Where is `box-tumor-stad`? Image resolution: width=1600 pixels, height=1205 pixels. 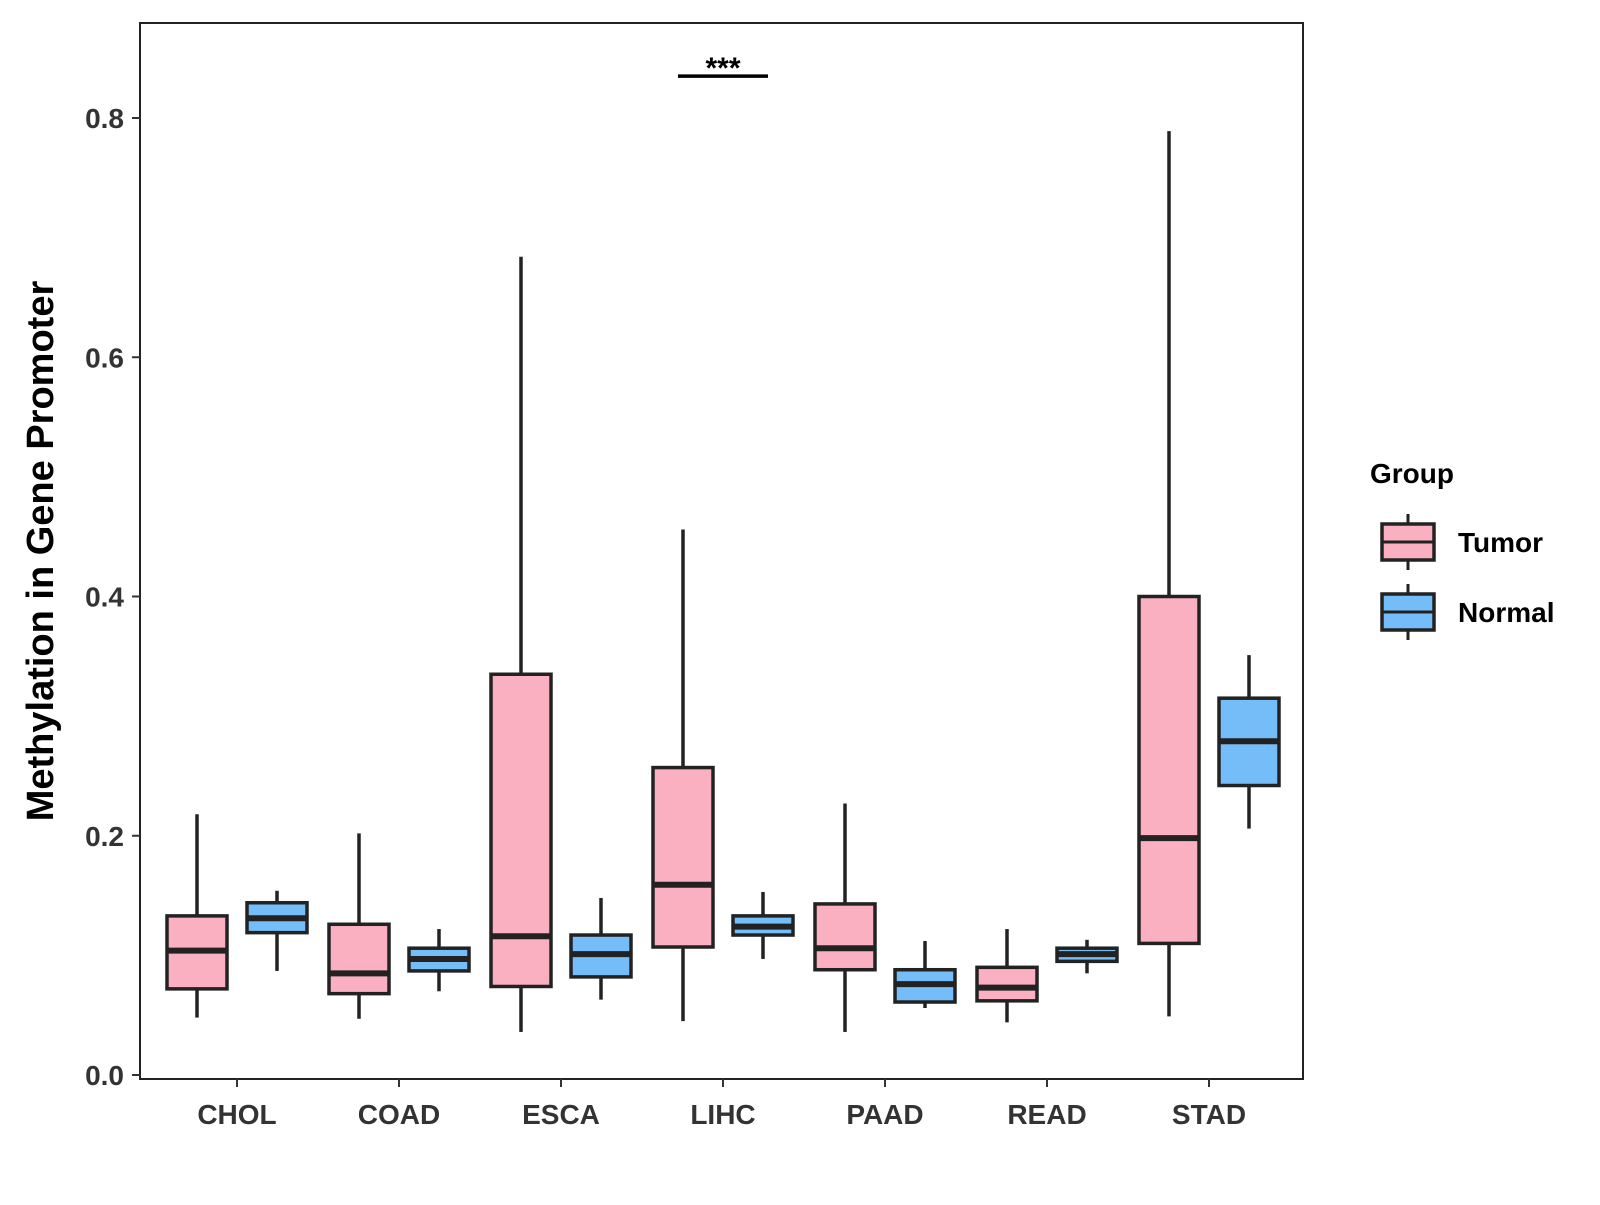 box-tumor-stad is located at coordinates (1169, 574).